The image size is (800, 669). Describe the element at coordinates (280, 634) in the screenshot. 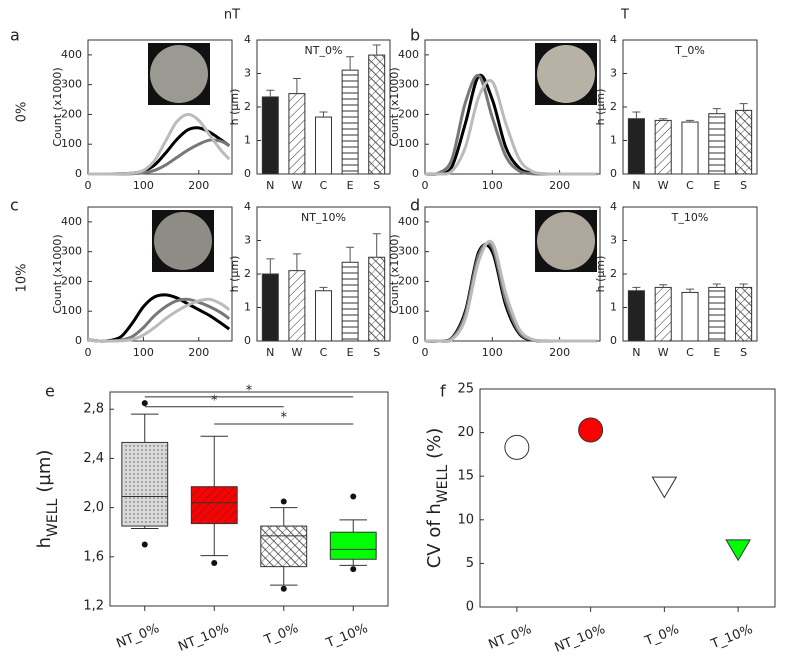

I see `x-tick-label: T_0%` at that location.